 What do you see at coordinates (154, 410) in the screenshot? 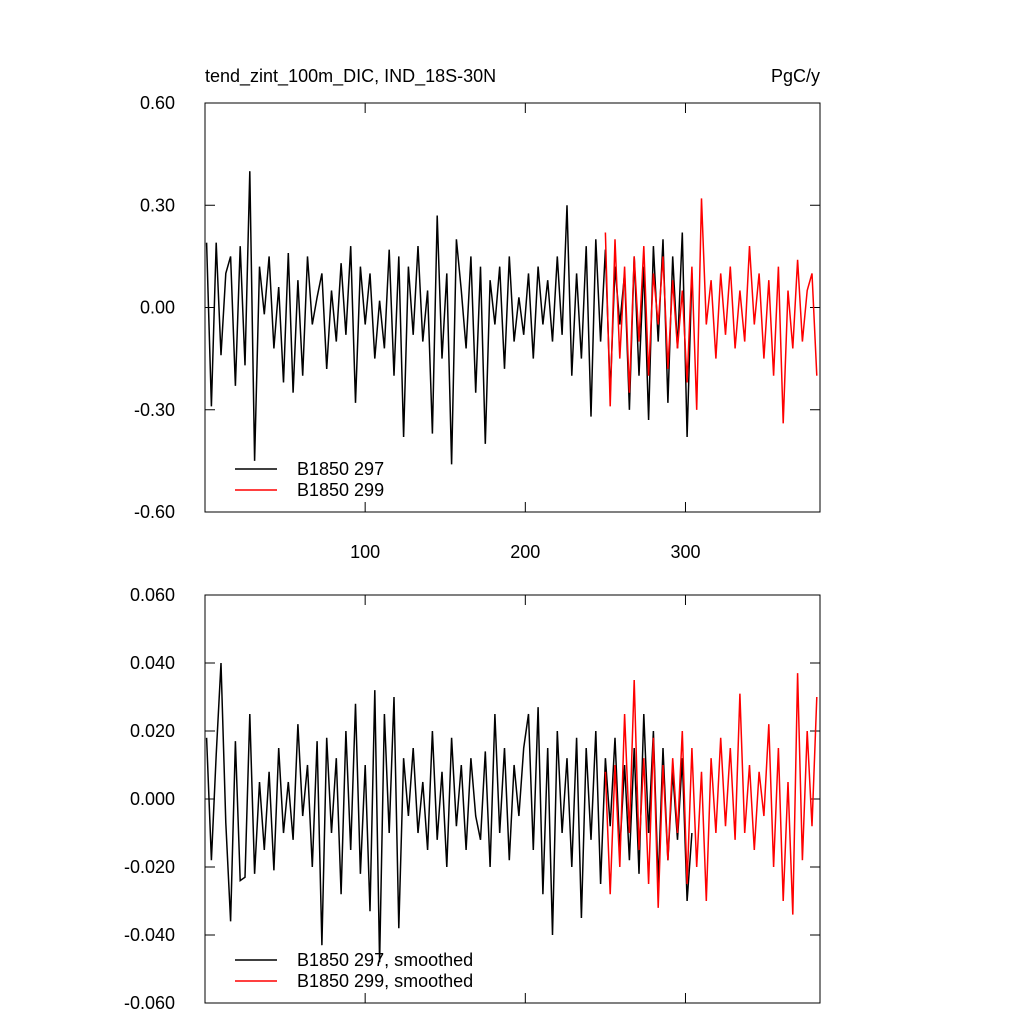
I see `y-tick-label: -0.30` at bounding box center [154, 410].